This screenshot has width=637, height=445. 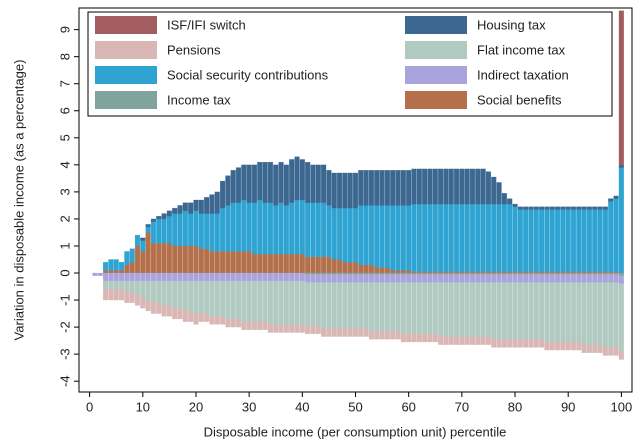 I want to click on y-tick-label: 6, so click(x=64, y=110).